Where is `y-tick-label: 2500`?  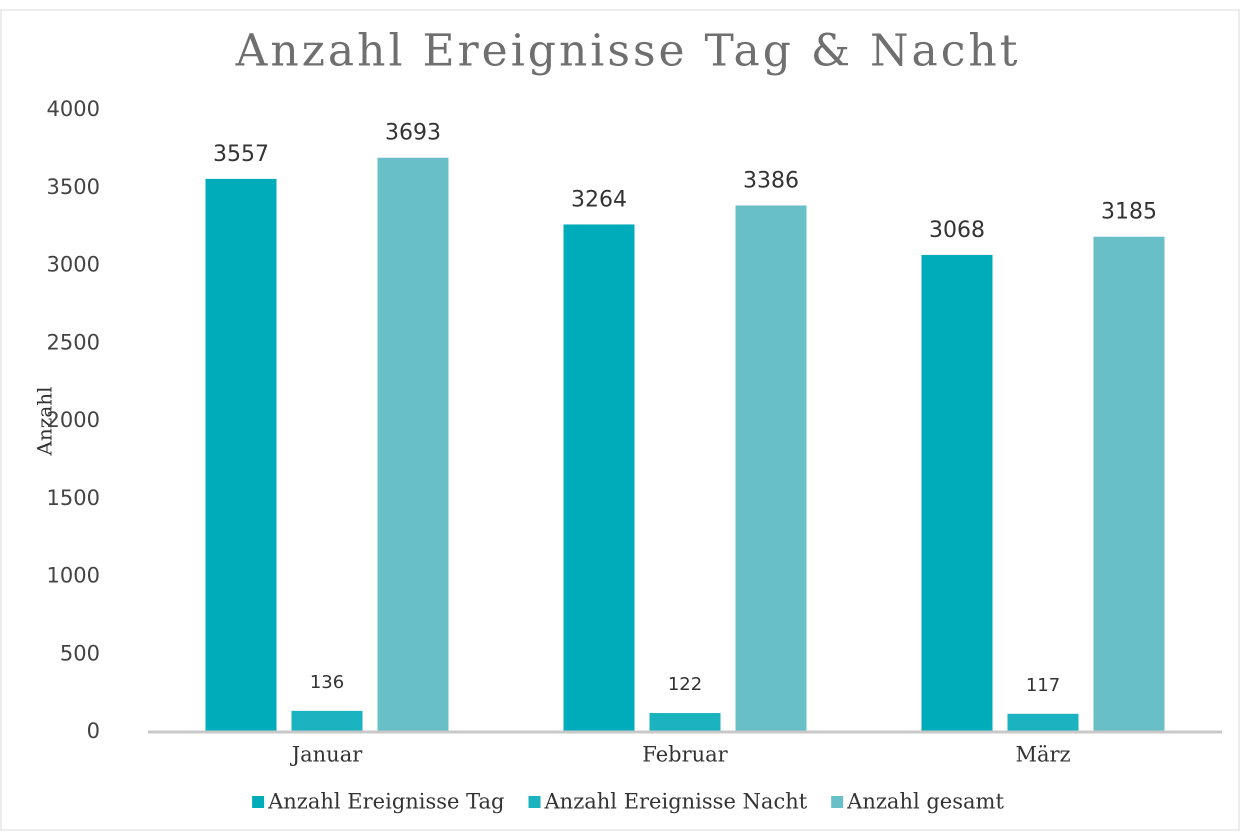
y-tick-label: 2500 is located at coordinates (73, 342).